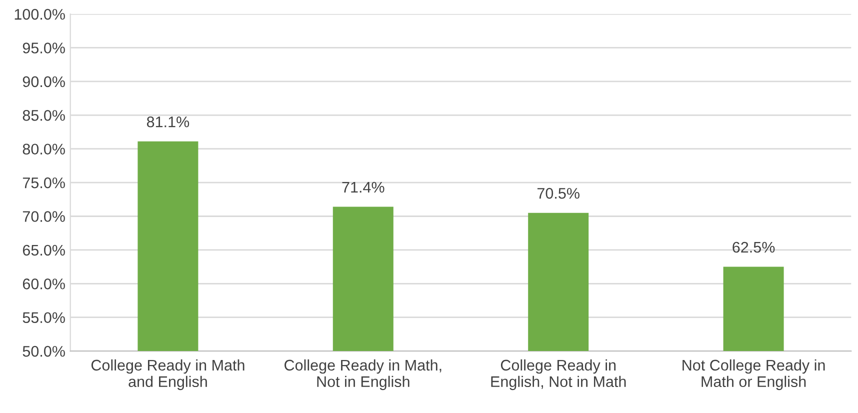  I want to click on y-tick-label: 100.0%, so click(39, 14).